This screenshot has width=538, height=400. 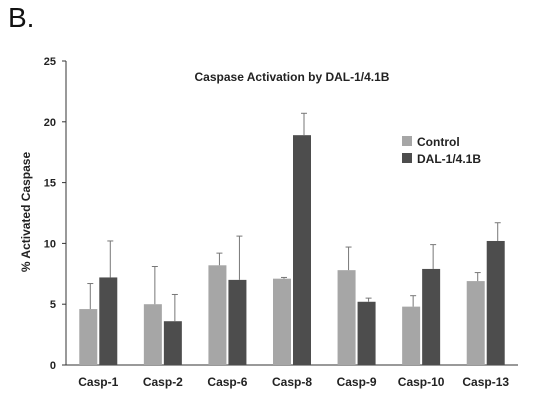 I want to click on y-axis-label: % Activated Caspase, so click(x=26, y=212).